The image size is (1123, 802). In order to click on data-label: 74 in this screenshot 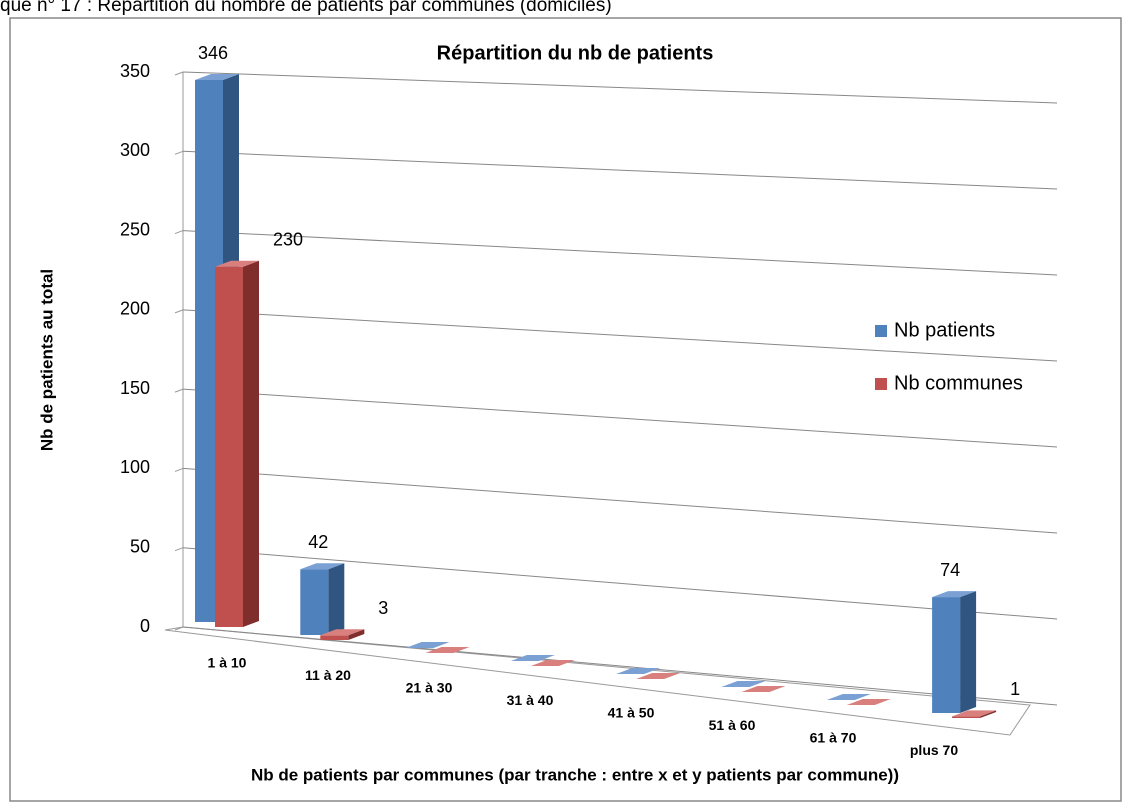, I will do `click(950, 570)`.